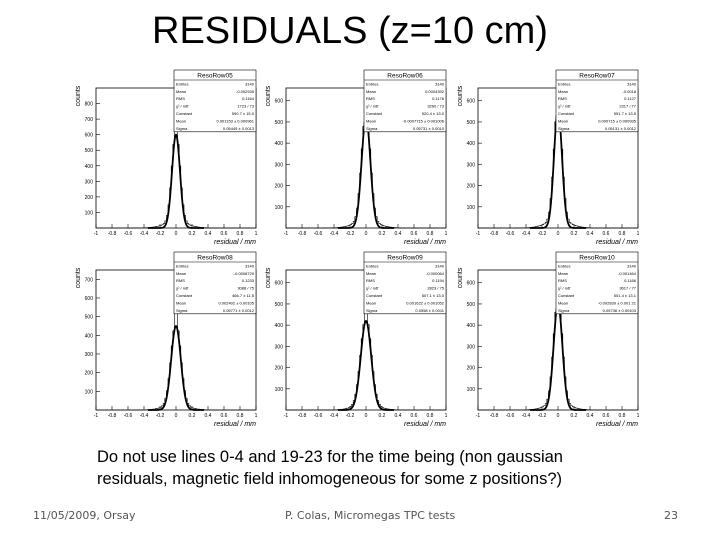 The width and height of the screenshot is (720, 540). Describe the element at coordinates (625, 295) in the screenshot. I see `stats-value: 501.4 ± 13.1` at that location.